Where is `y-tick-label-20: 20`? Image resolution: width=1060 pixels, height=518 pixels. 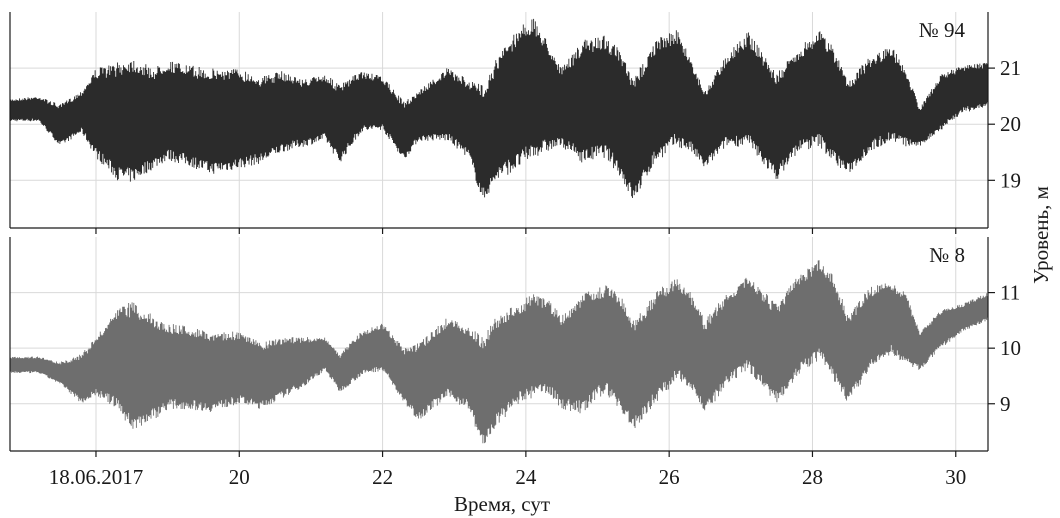
y-tick-label-20: 20 is located at coordinates (1010, 124).